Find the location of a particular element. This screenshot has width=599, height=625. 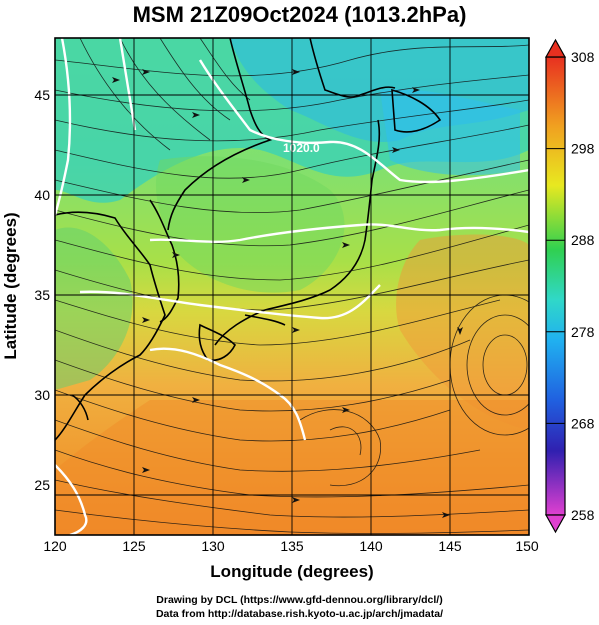

lon-tick-labels: 120 125 130 135 140 145 150 is located at coordinates (291, 546).